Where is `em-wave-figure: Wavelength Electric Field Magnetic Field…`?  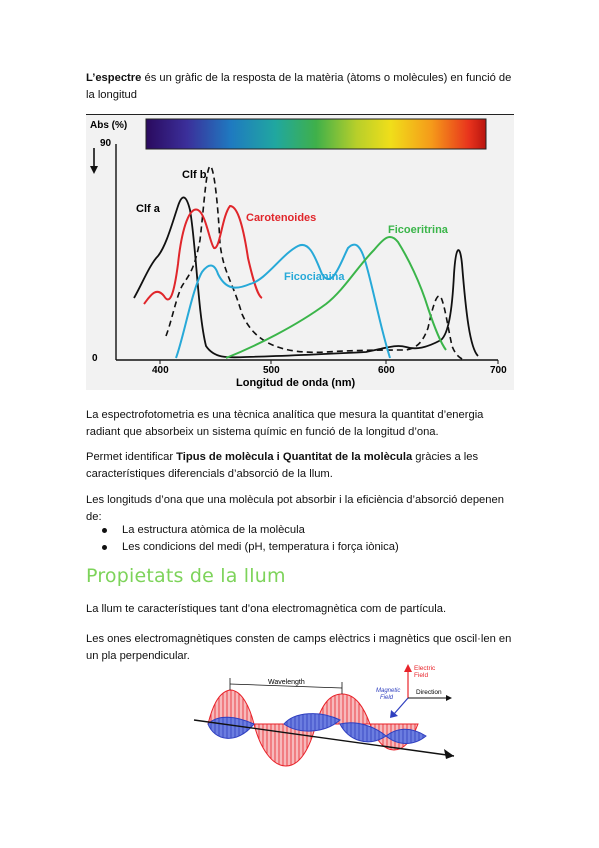 em-wave-figure: Wavelength Electric Field Magnetic Field… is located at coordinates (324, 715).